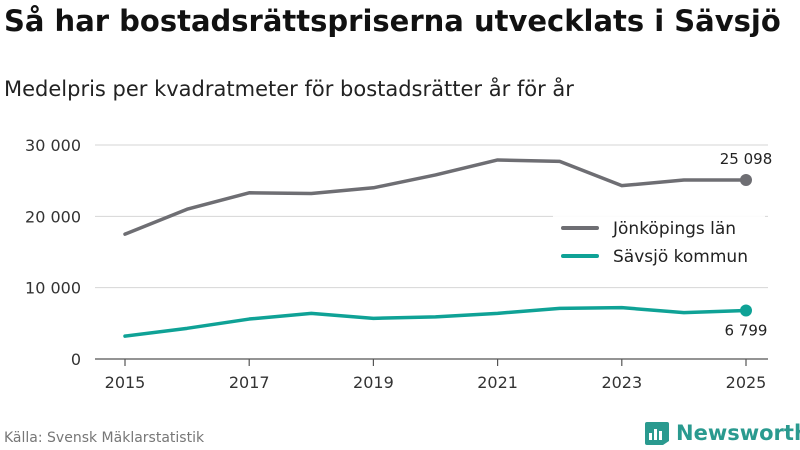 This screenshot has width=800, height=450. I want to click on legend-label: Jönköpings län, so click(674, 229).